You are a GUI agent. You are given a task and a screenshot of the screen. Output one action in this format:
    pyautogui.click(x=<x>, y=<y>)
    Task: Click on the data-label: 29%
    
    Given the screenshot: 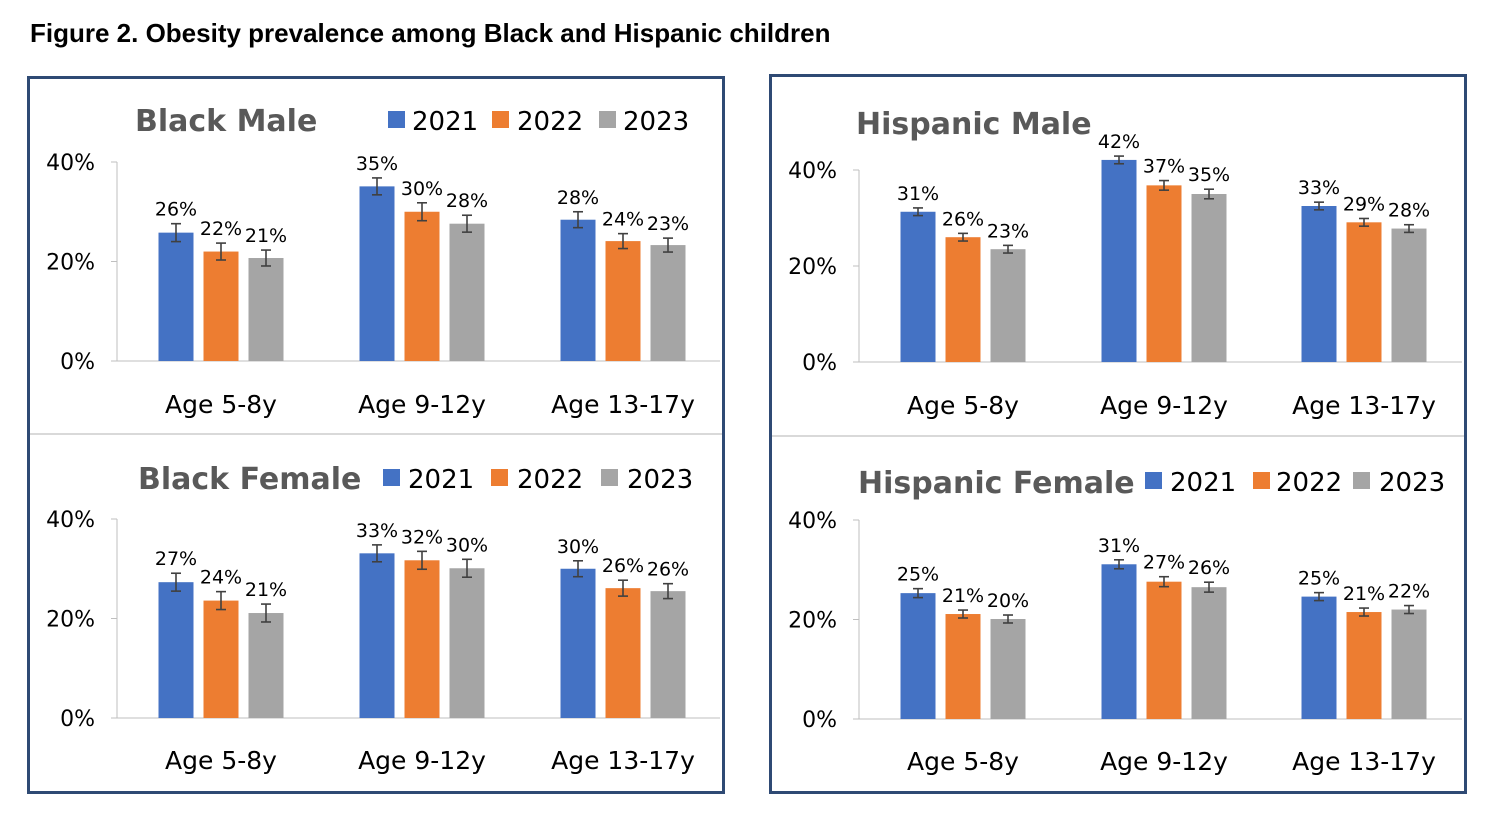 What is the action you would take?
    pyautogui.click(x=1364, y=204)
    